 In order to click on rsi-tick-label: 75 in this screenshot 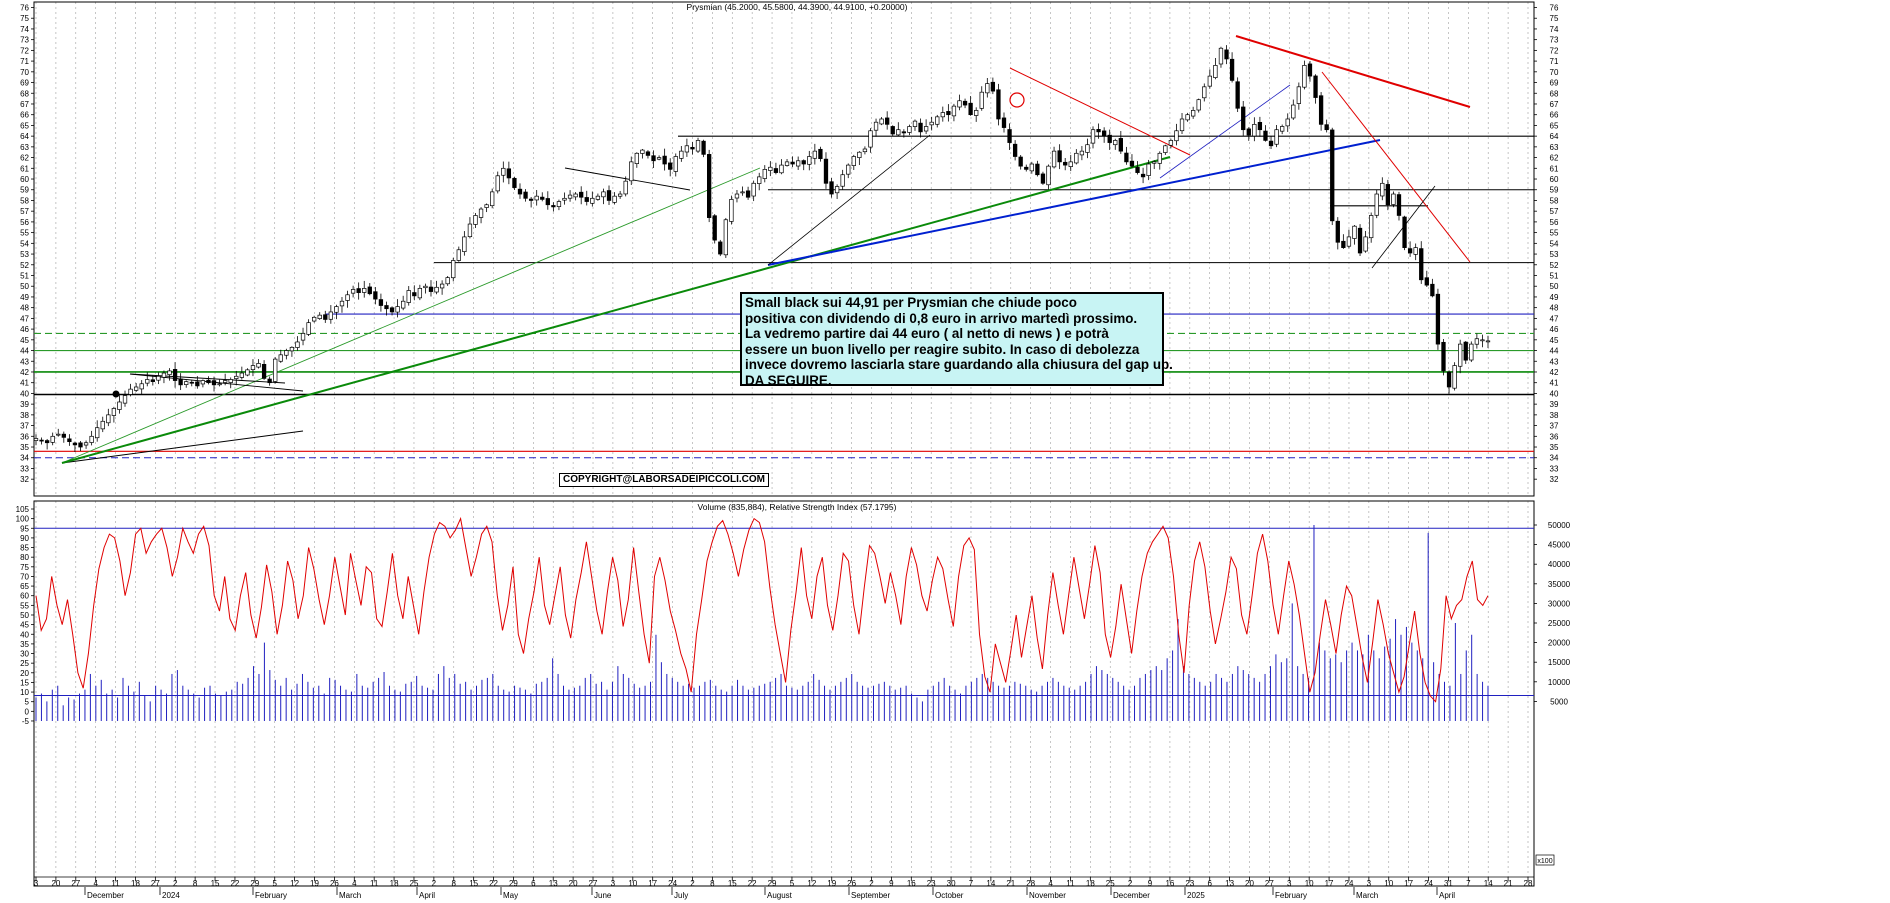, I will do `click(24, 567)`.